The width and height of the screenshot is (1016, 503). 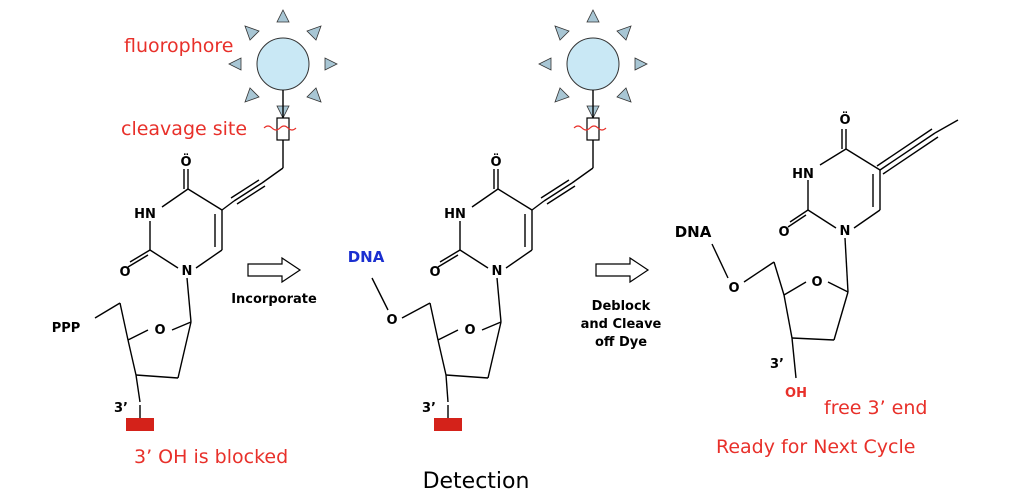 I want to click on detection-caption: Detection, so click(x=476, y=481).